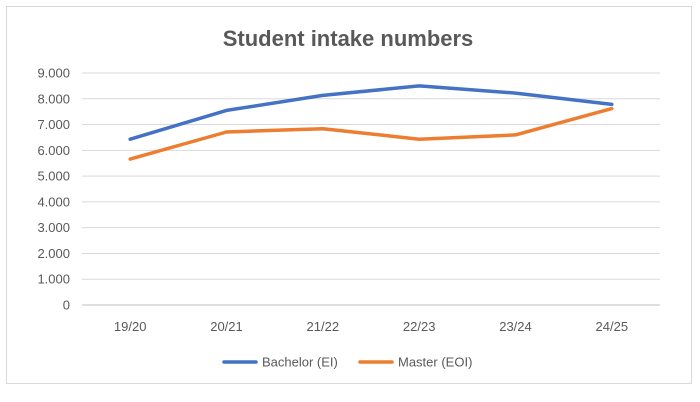 The height and width of the screenshot is (402, 700). I want to click on y-tick-label: 8.000, so click(53, 98).